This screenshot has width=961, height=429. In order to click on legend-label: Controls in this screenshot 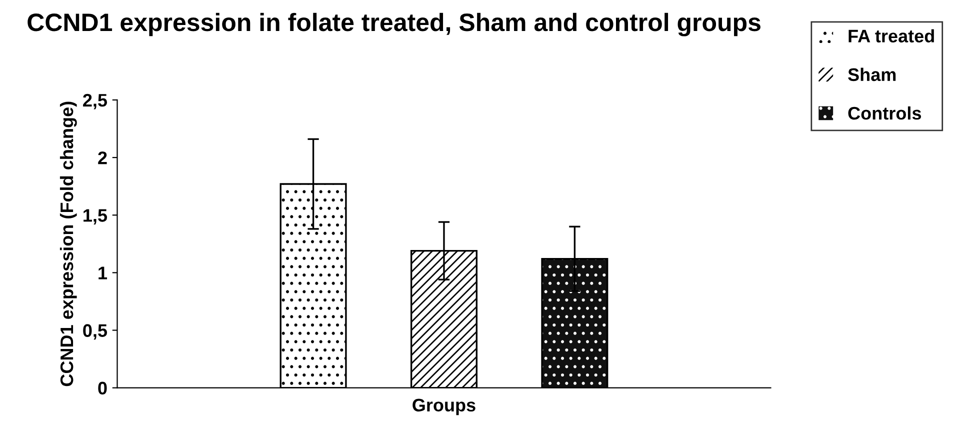, I will do `click(885, 113)`.